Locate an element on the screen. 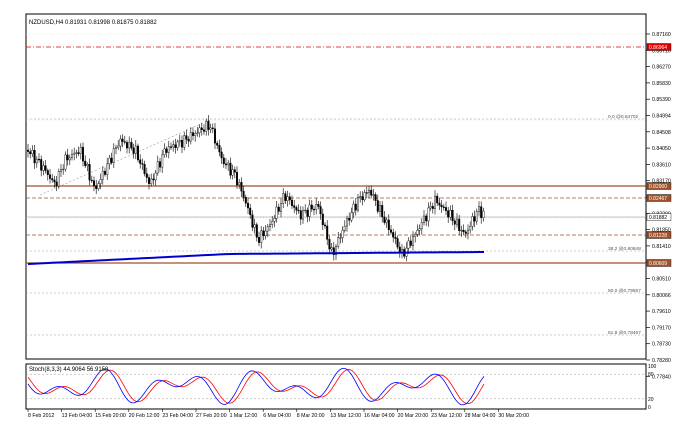 Image resolution: width=682 pixels, height=435 pixels. price-tag-support is located at coordinates (659, 235).